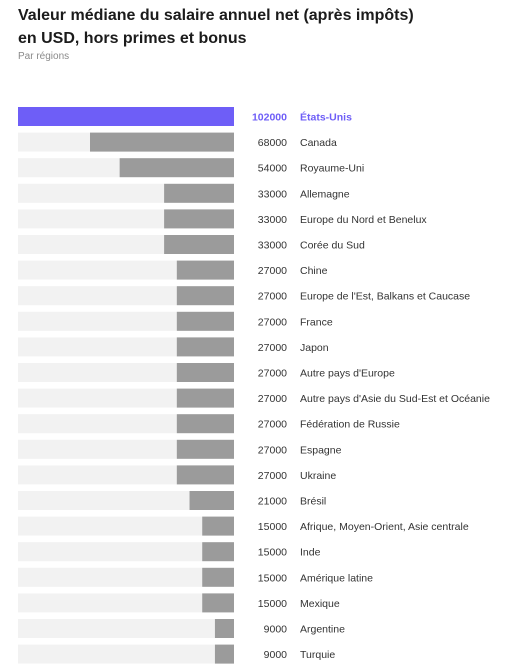 This screenshot has height=670, width=519. Describe the element at coordinates (332, 169) in the screenshot. I see `category-label: Royaume-Uni` at that location.